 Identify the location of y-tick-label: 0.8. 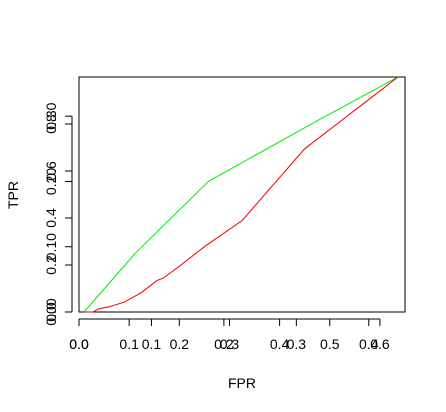
(51, 124).